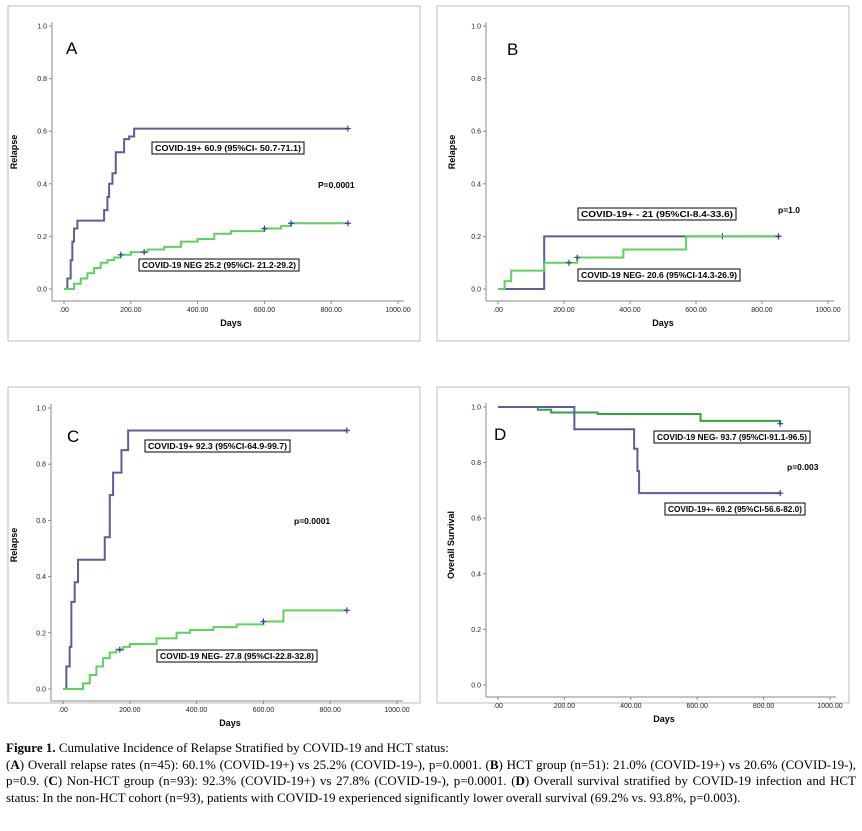 Image resolution: width=862 pixels, height=831 pixels. What do you see at coordinates (206, 256) in the screenshot?
I see `panel-a-series-covid-neg-line` at bounding box center [206, 256].